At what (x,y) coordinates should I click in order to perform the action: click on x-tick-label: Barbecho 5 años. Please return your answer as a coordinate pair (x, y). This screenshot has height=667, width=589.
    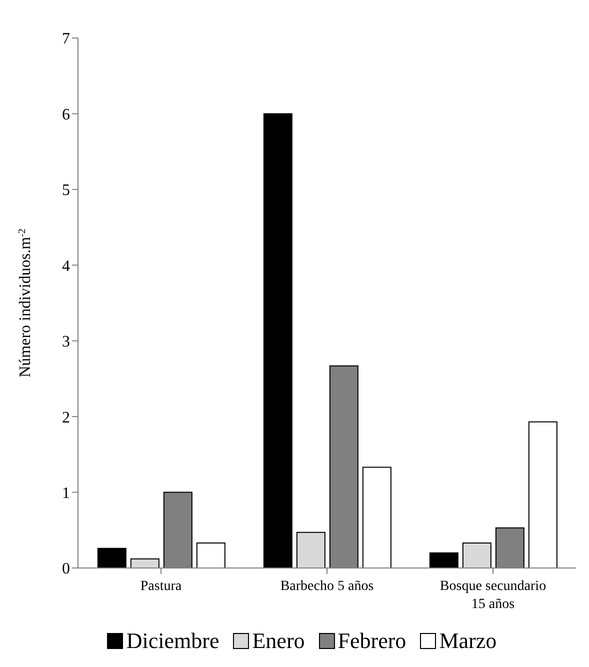
    Looking at the image, I should click on (327, 586).